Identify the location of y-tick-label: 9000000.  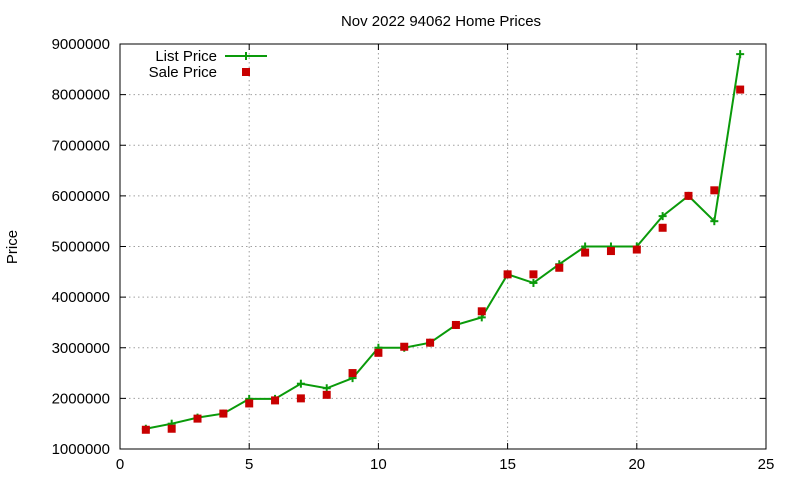
(81, 44).